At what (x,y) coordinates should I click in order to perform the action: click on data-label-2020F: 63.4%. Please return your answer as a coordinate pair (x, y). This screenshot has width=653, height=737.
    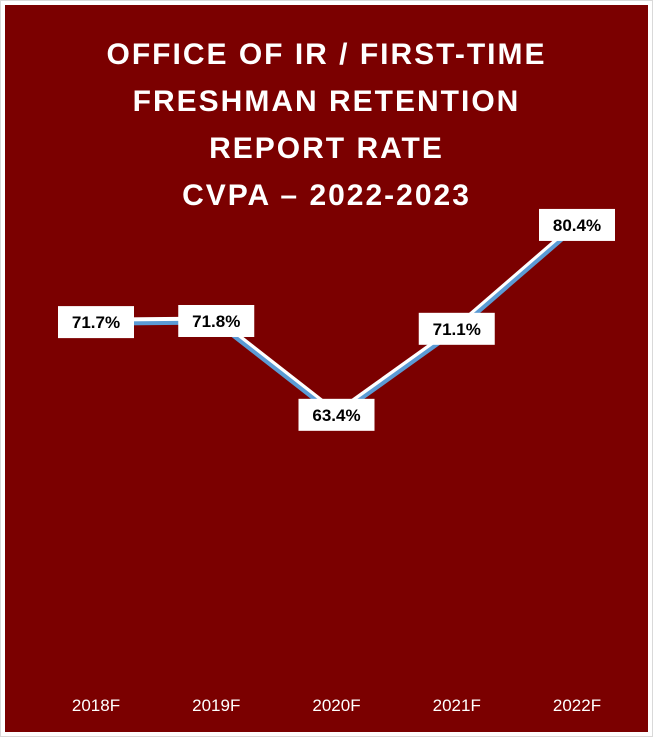
    Looking at the image, I should click on (336, 414).